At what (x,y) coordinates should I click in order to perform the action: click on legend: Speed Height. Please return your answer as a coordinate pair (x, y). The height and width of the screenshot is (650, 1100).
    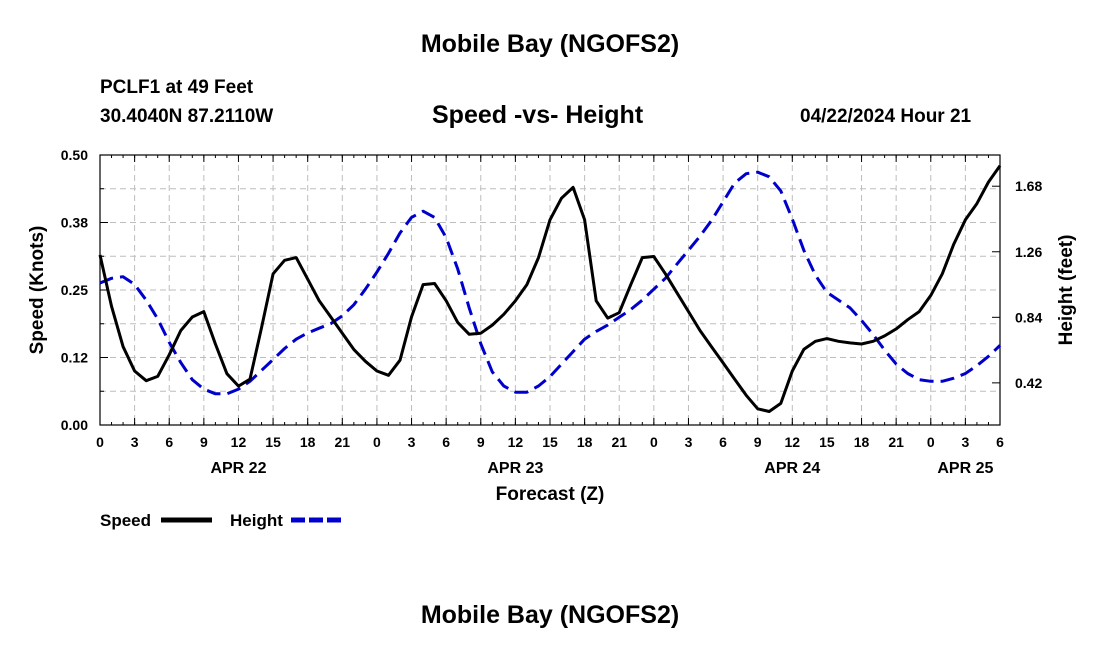
    Looking at the image, I should click on (221, 520).